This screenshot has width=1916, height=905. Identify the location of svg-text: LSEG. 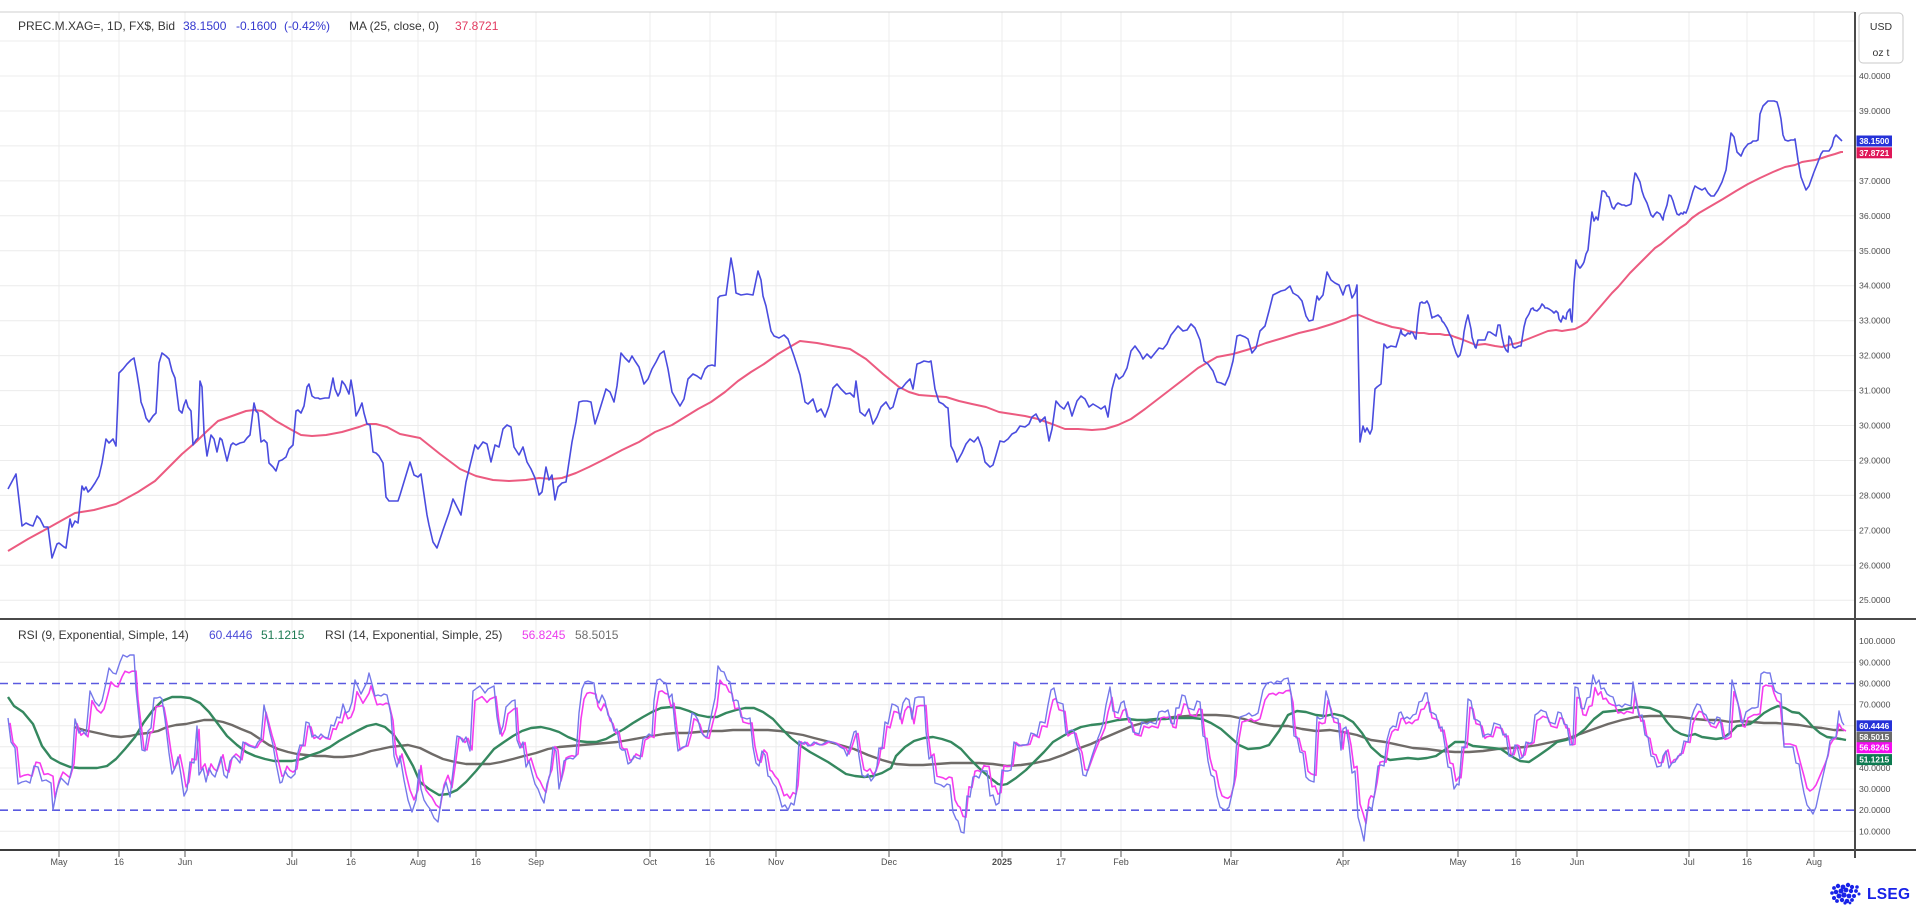
(1888, 894).